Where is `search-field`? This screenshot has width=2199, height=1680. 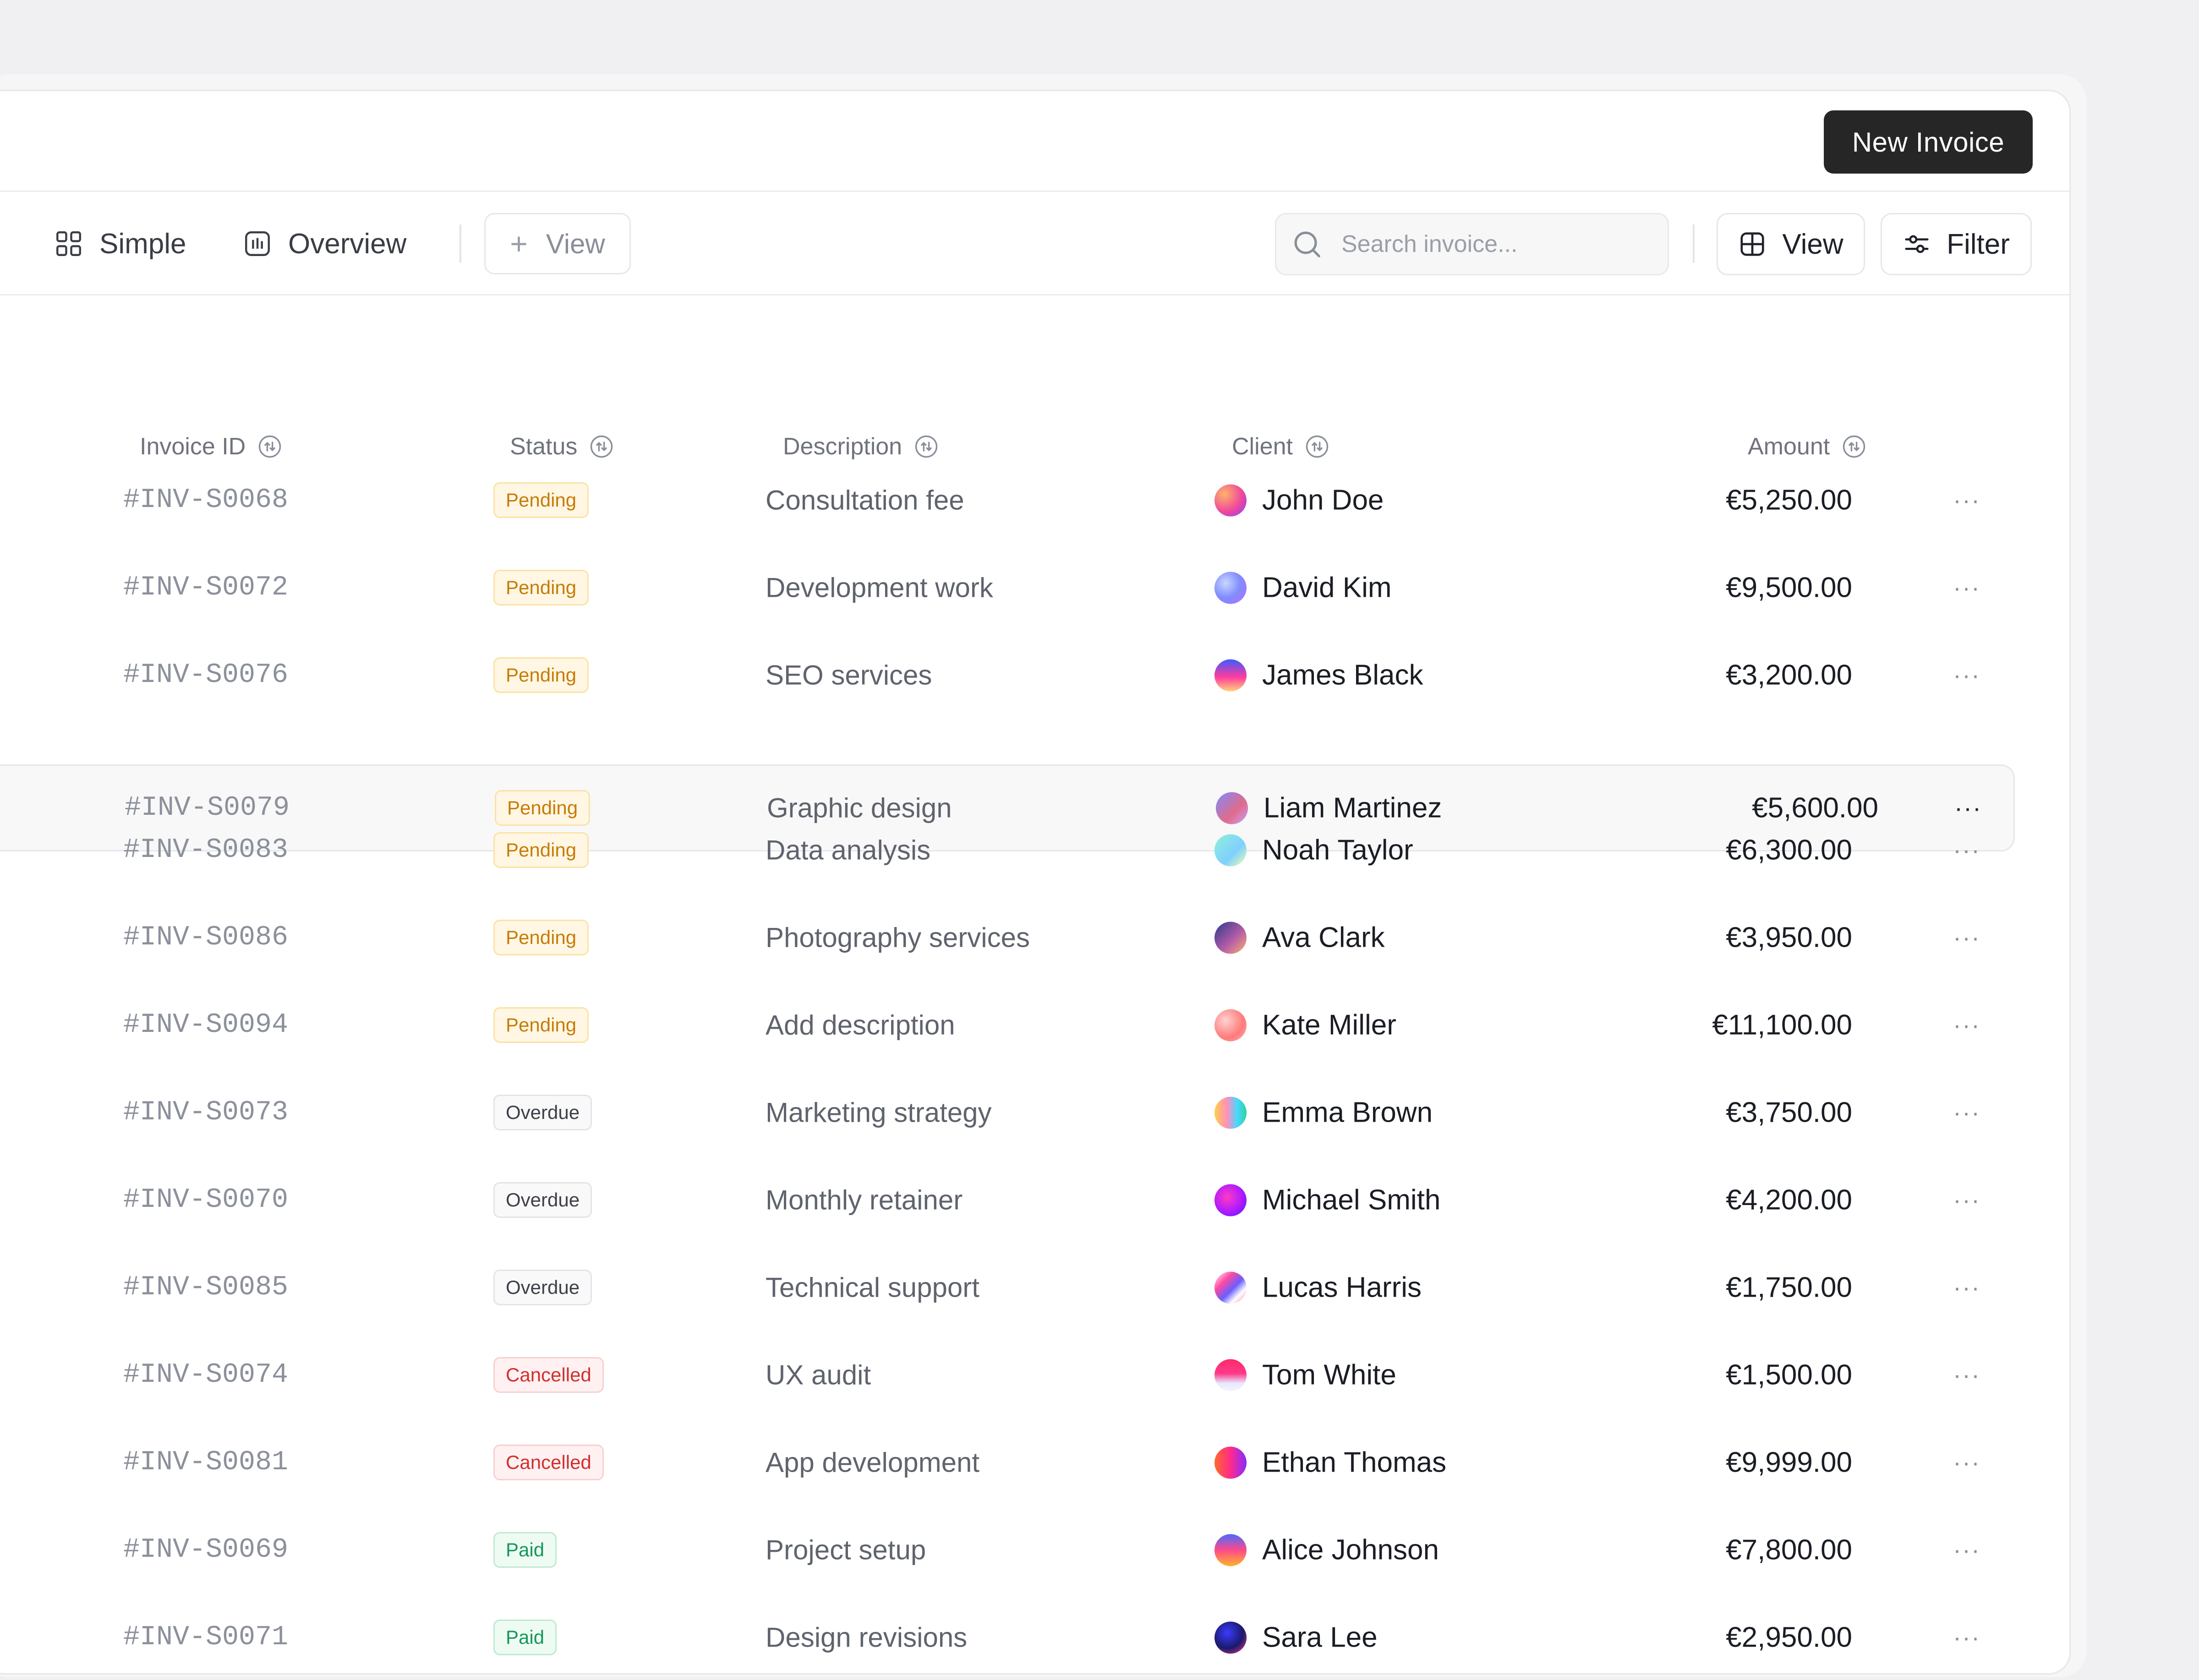 search-field is located at coordinates (1472, 244).